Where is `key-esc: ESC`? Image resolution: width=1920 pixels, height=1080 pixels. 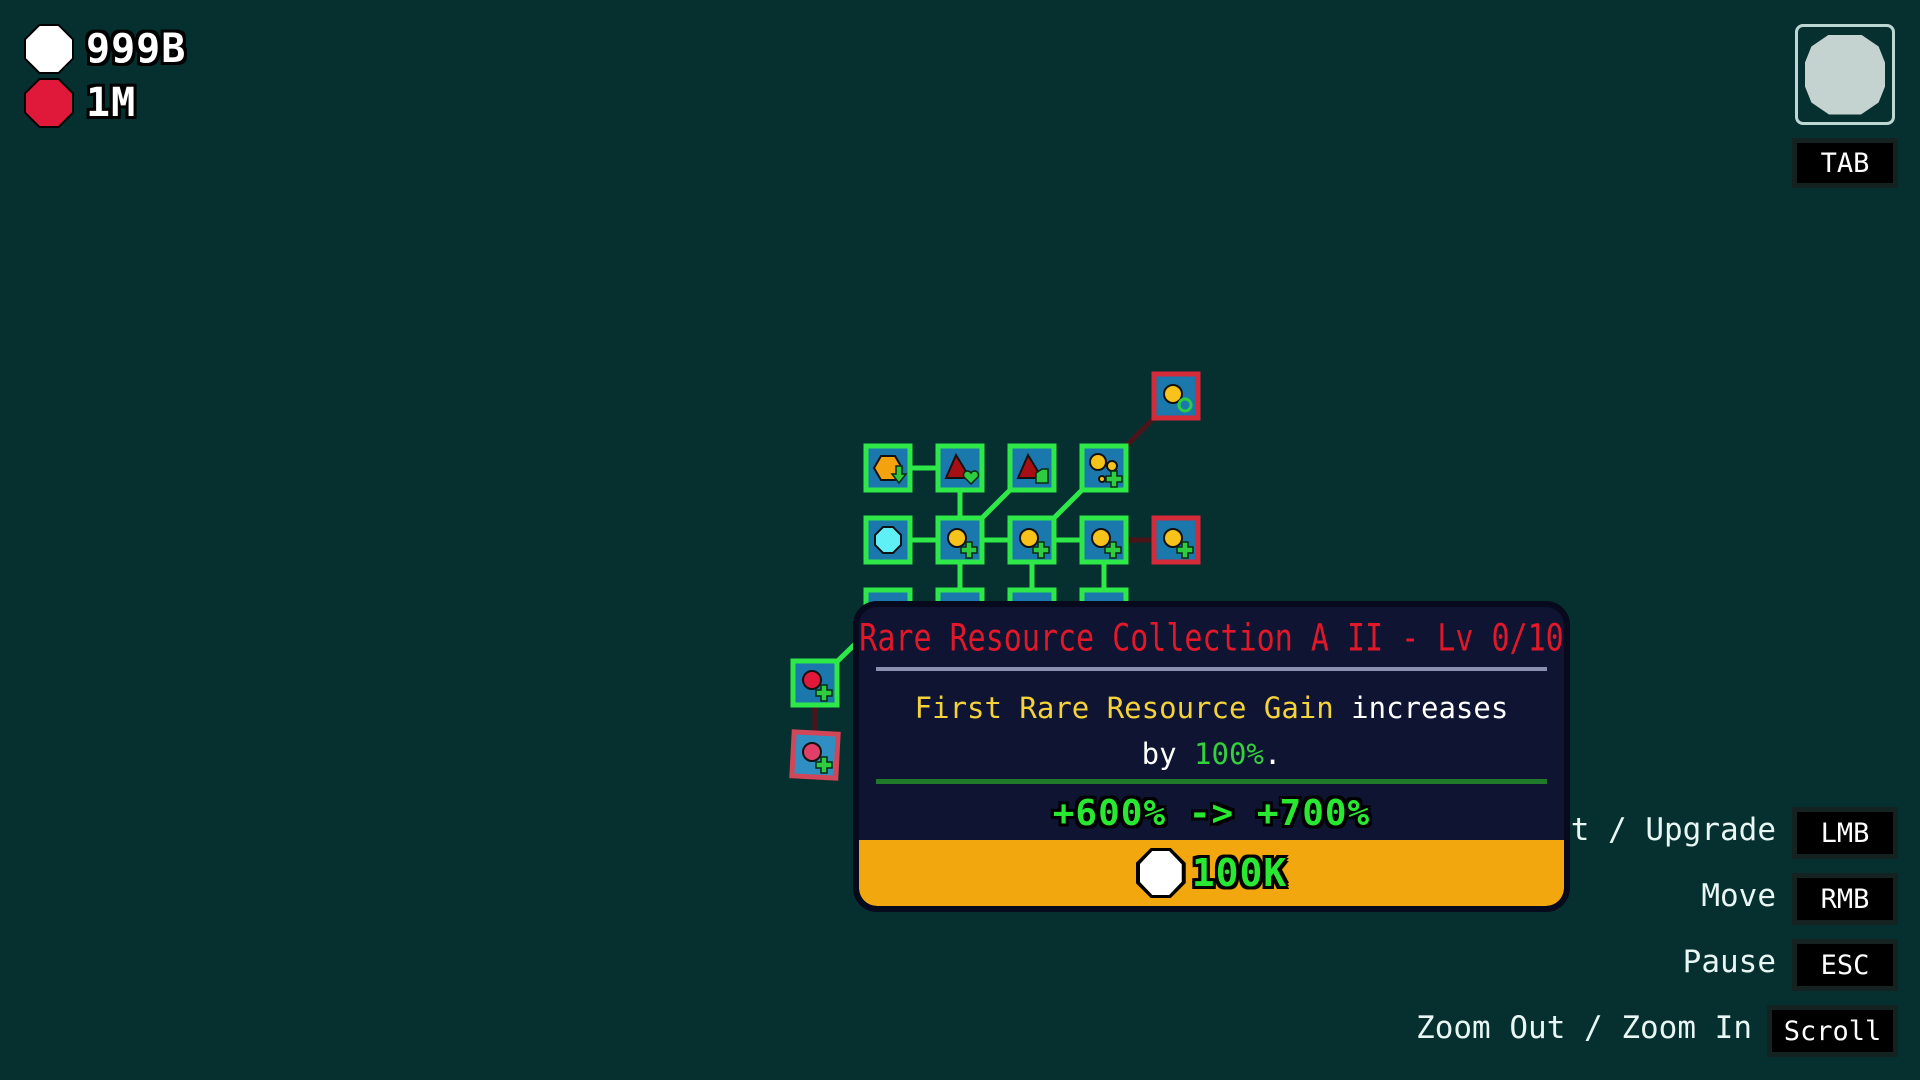
key-esc: ESC is located at coordinates (1845, 965).